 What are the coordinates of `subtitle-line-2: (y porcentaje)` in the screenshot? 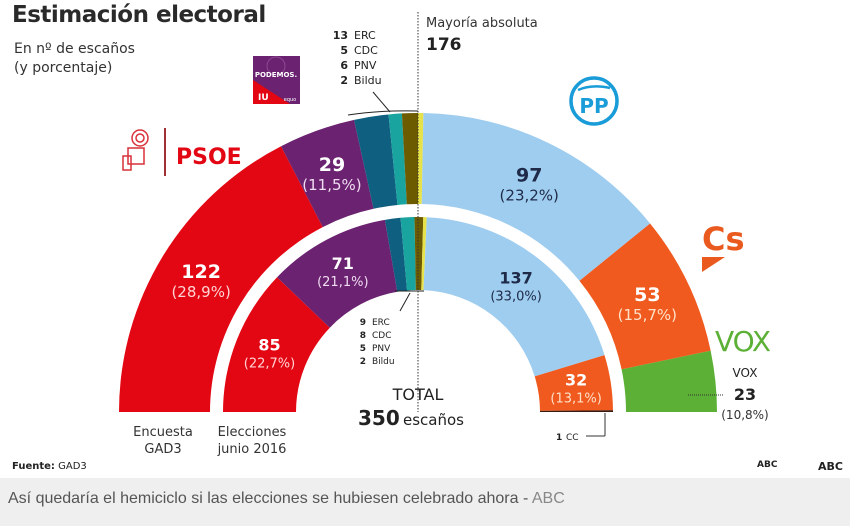 It's located at (63, 68).